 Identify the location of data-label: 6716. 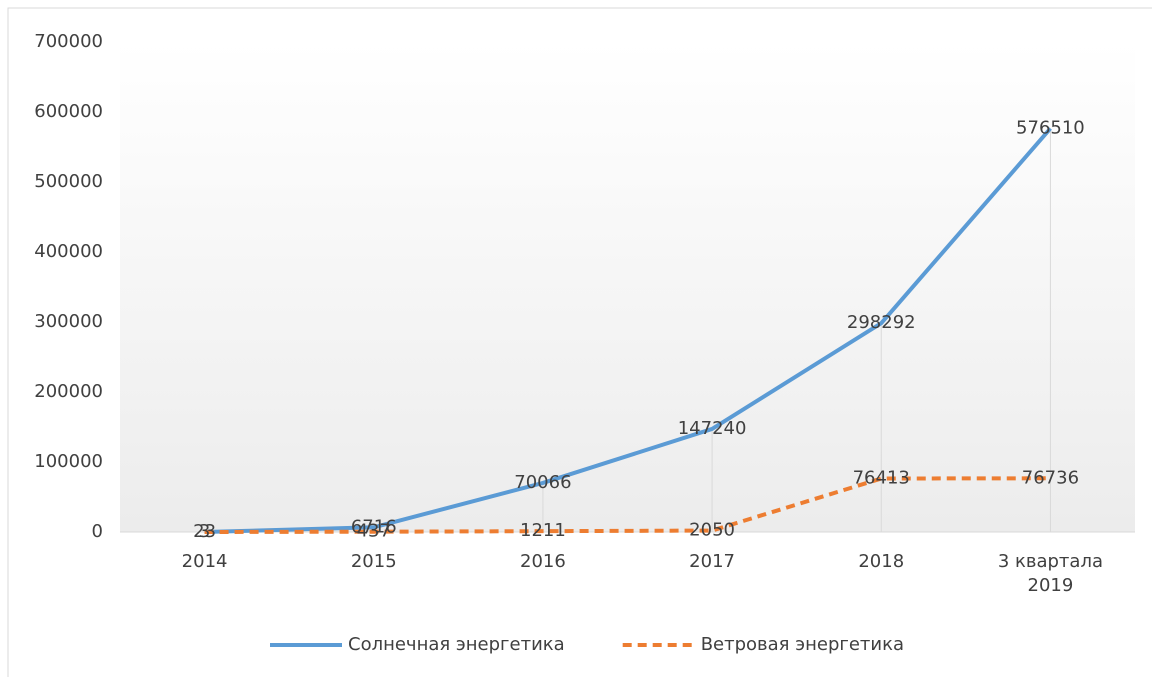
(374, 526).